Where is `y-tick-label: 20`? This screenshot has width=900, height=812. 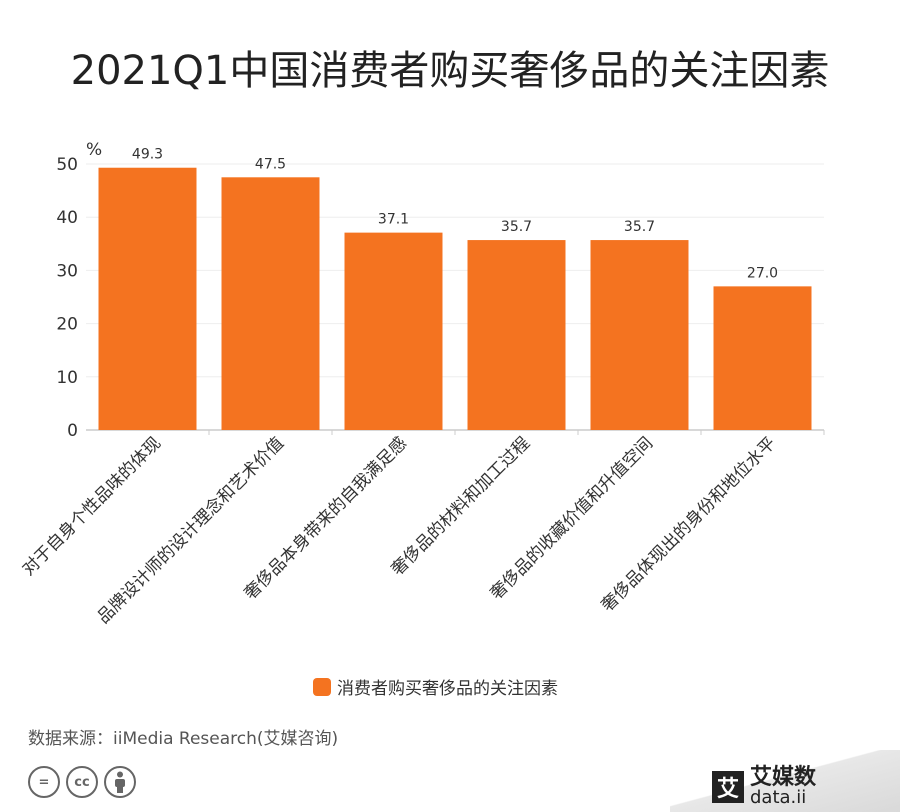 y-tick-label: 20 is located at coordinates (67, 325).